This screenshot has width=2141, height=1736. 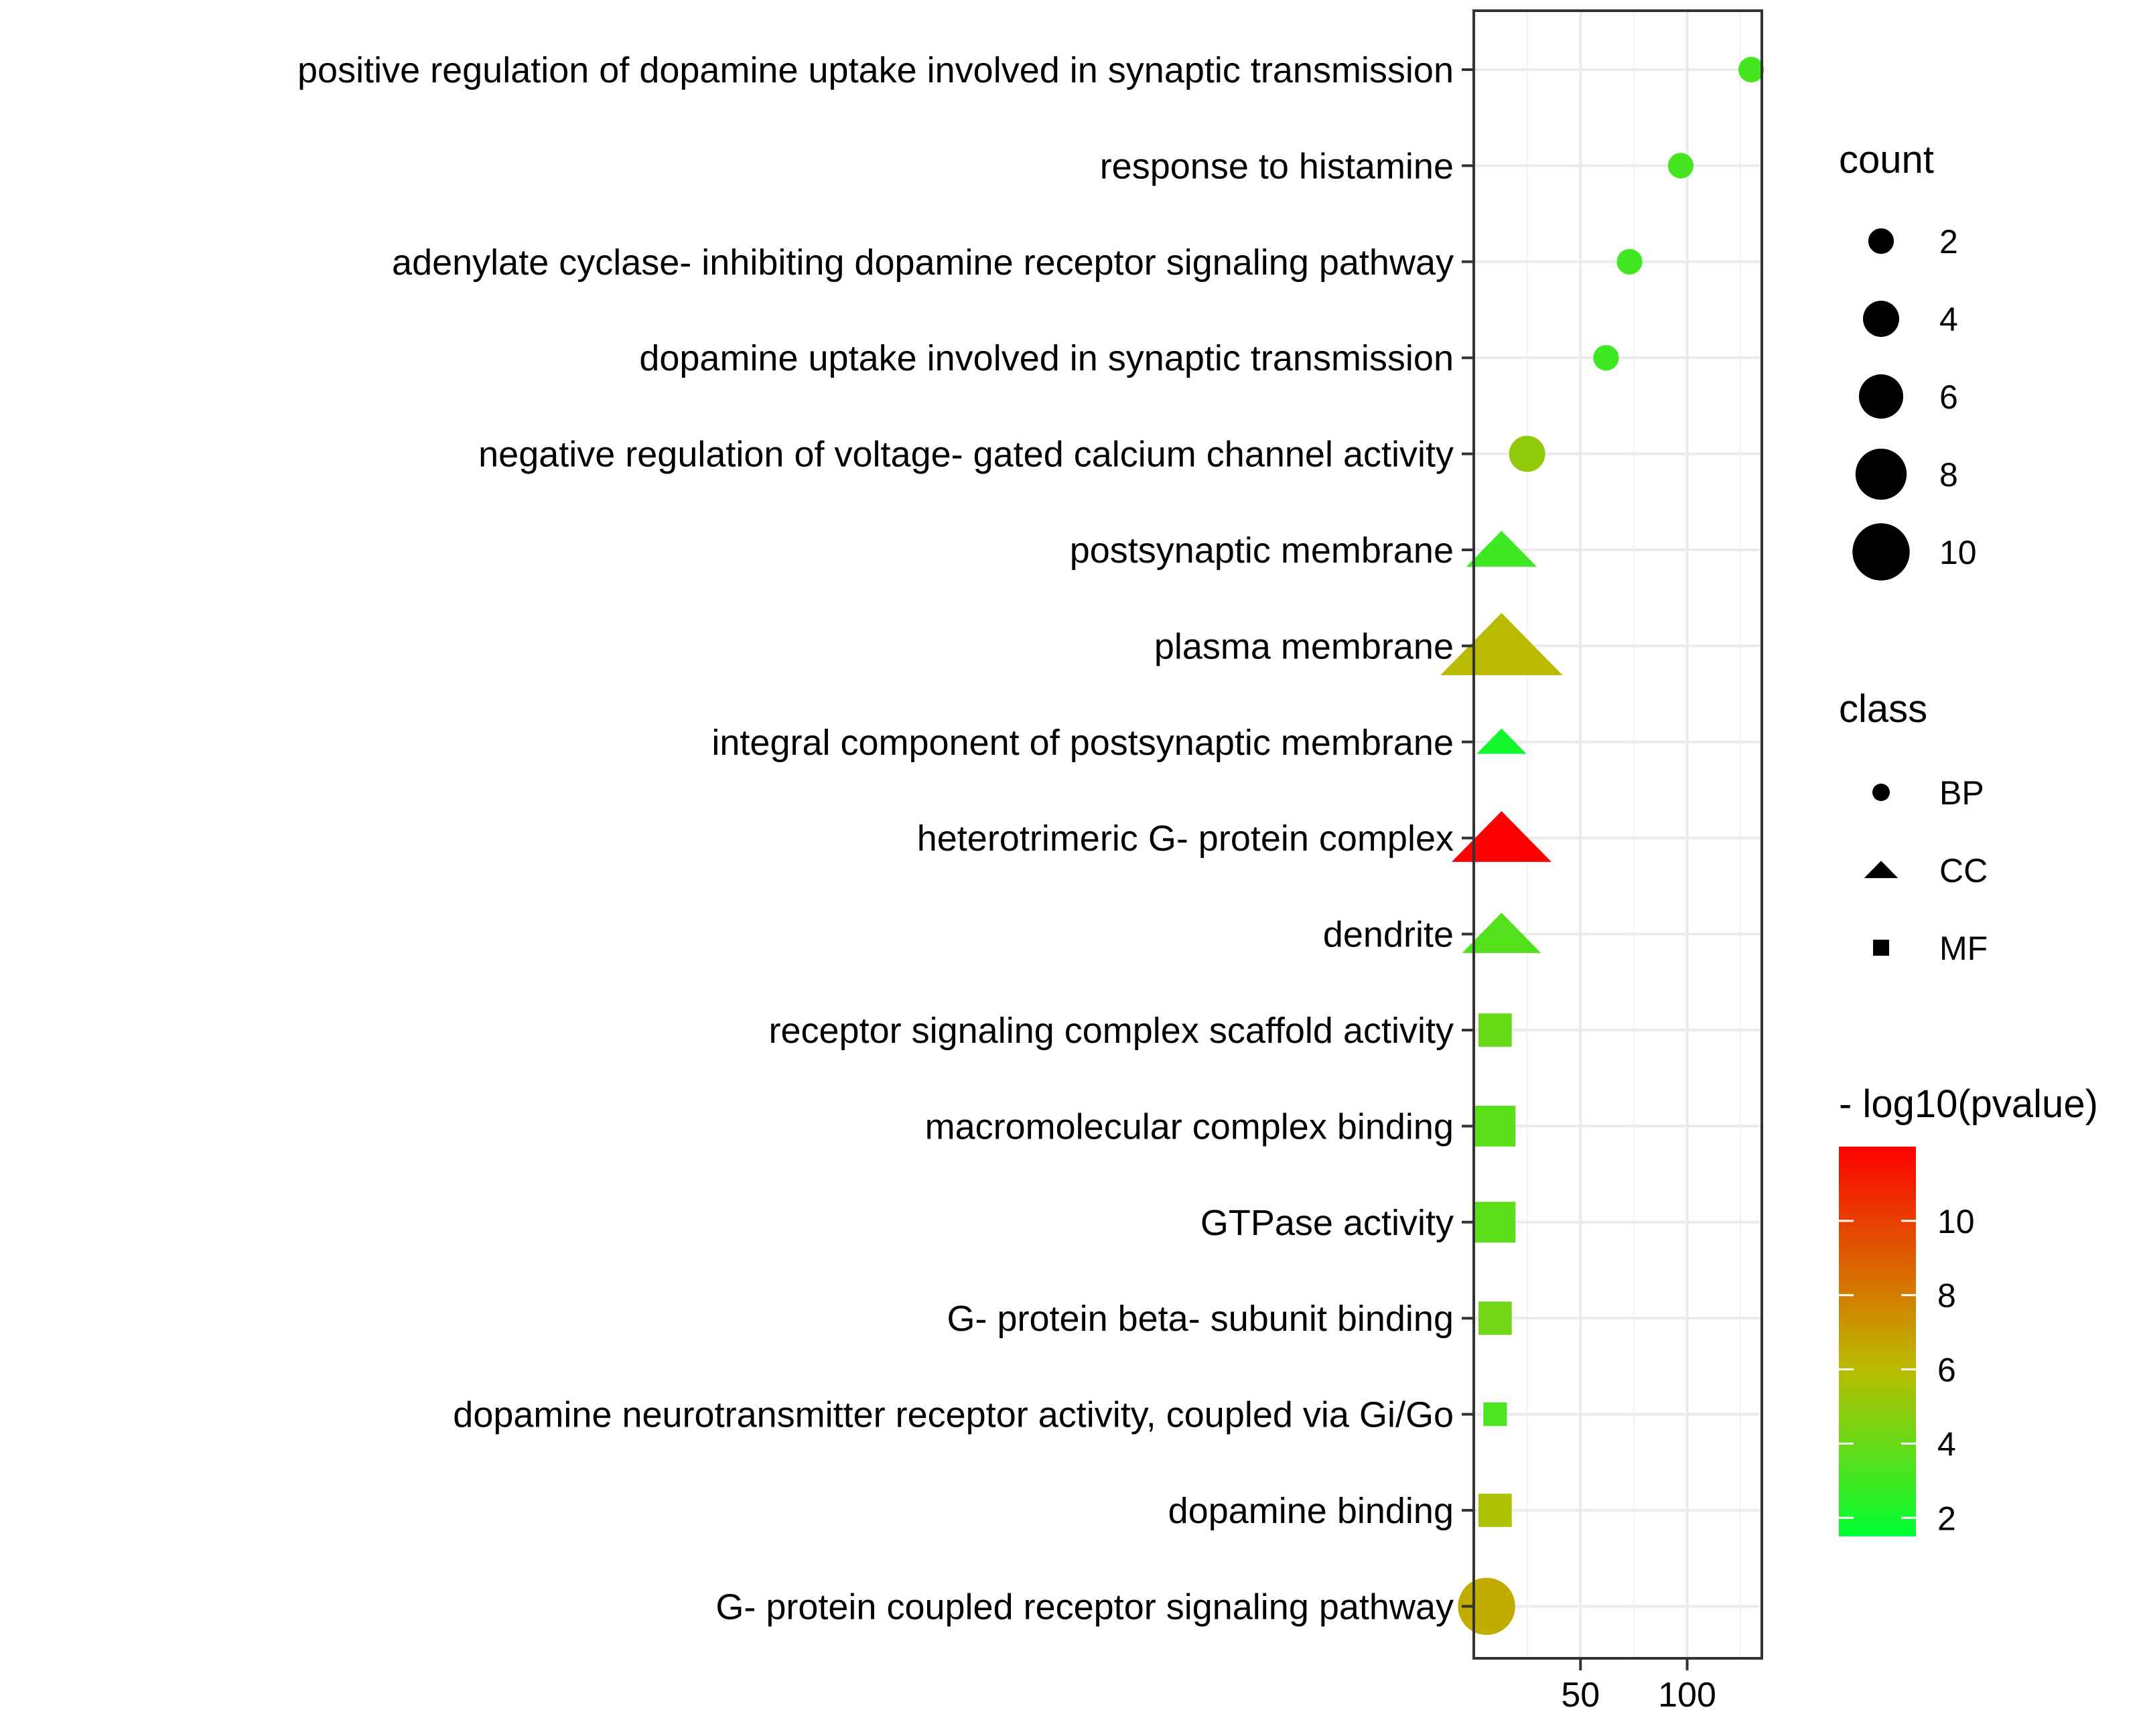 What do you see at coordinates (1963, 870) in the screenshot?
I see `class-legend-label: CC` at bounding box center [1963, 870].